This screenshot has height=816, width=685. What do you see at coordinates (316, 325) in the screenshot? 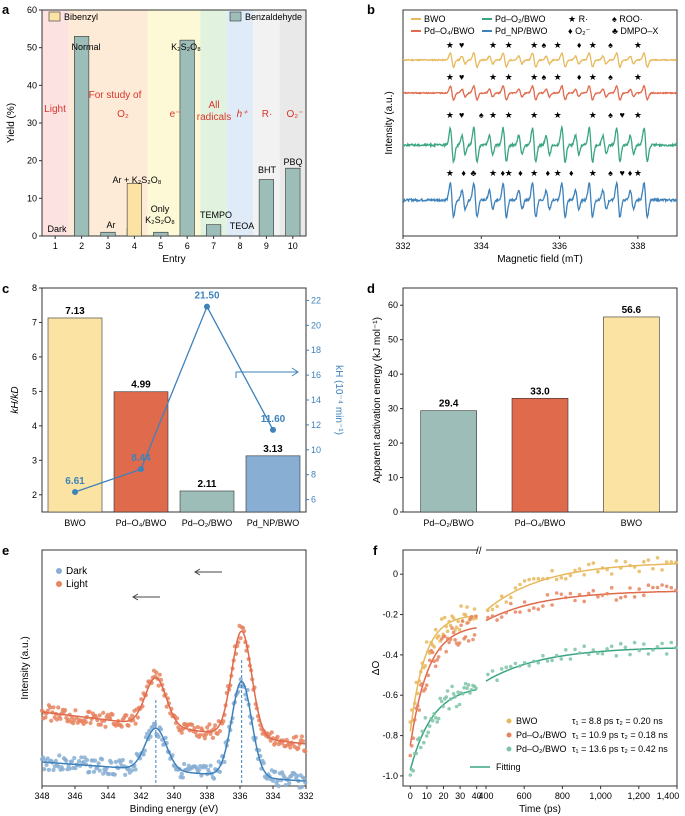
I see `c-y2tick-label-7: 20` at bounding box center [316, 325].